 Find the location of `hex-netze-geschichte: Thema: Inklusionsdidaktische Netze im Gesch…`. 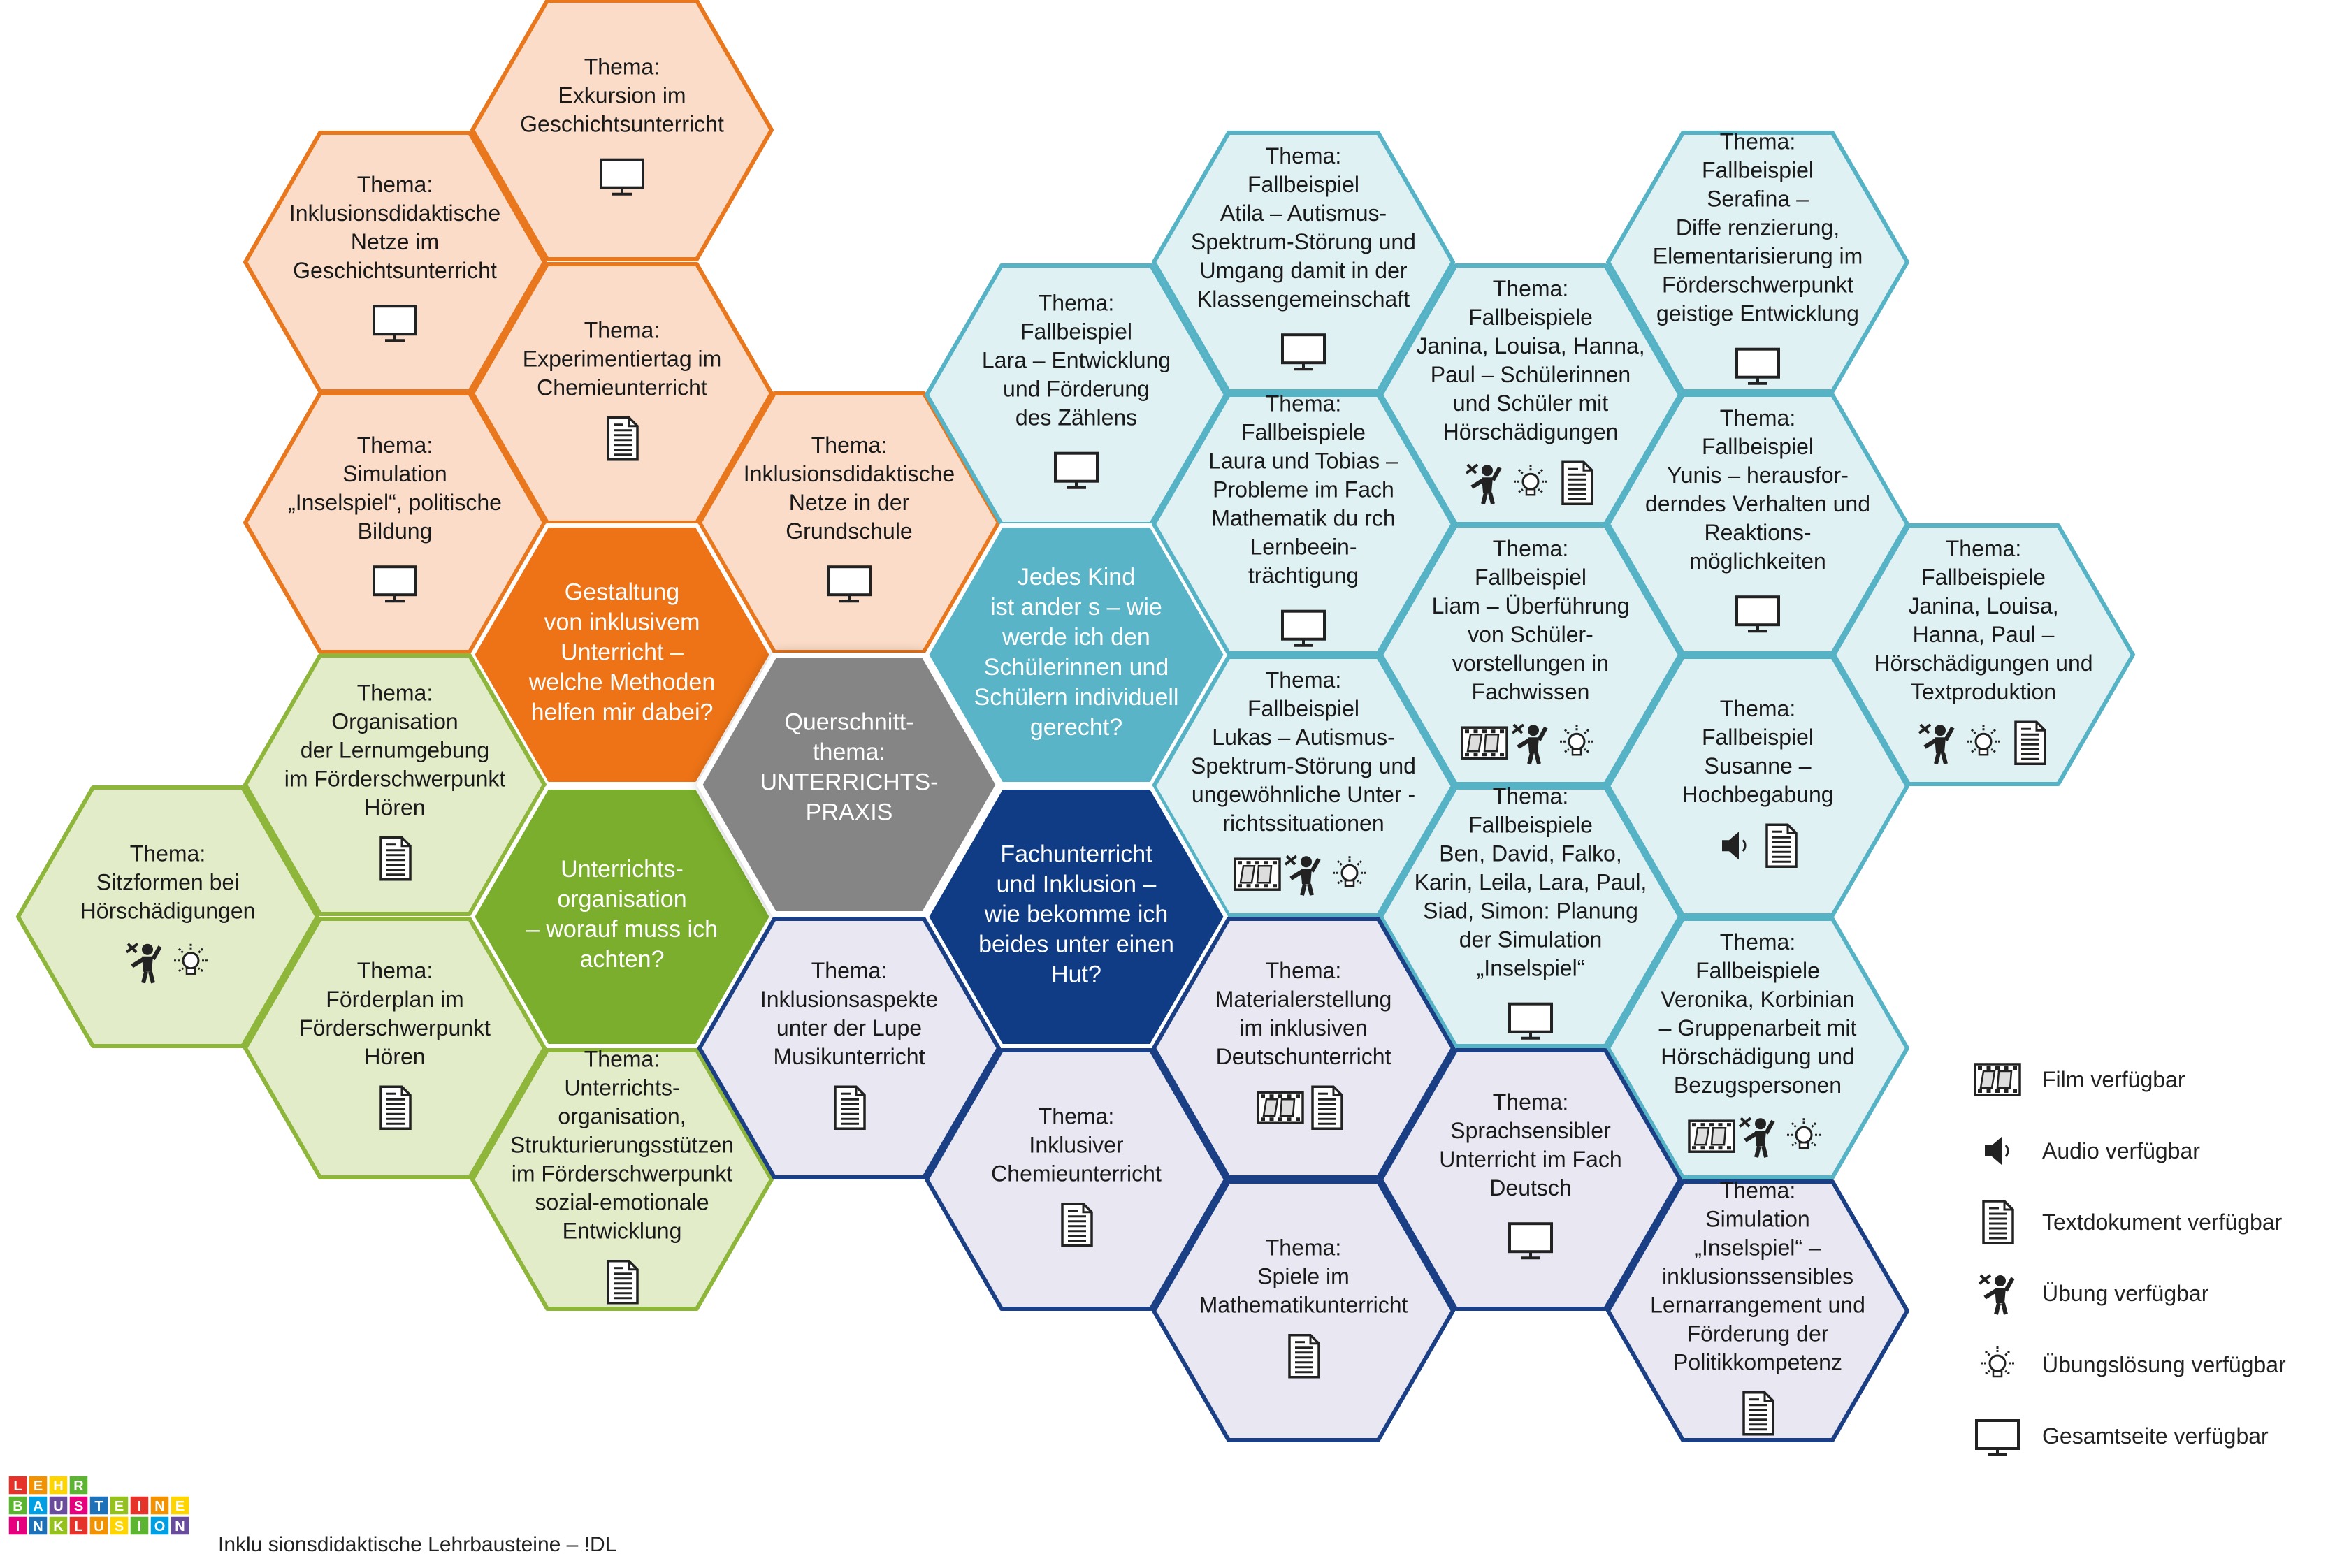

hex-netze-geschichte: Thema: Inklusionsdidaktische Netze im Gesch… is located at coordinates (395, 262).